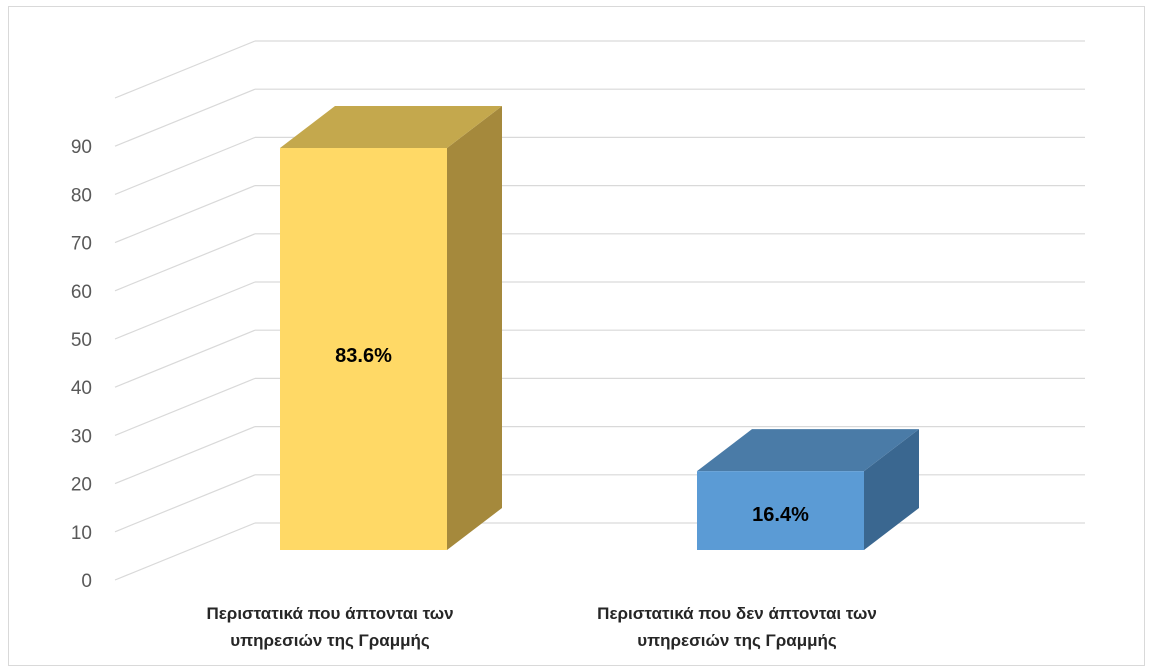 The width and height of the screenshot is (1153, 672). What do you see at coordinates (81, 388) in the screenshot?
I see `y-tick-label: 40` at bounding box center [81, 388].